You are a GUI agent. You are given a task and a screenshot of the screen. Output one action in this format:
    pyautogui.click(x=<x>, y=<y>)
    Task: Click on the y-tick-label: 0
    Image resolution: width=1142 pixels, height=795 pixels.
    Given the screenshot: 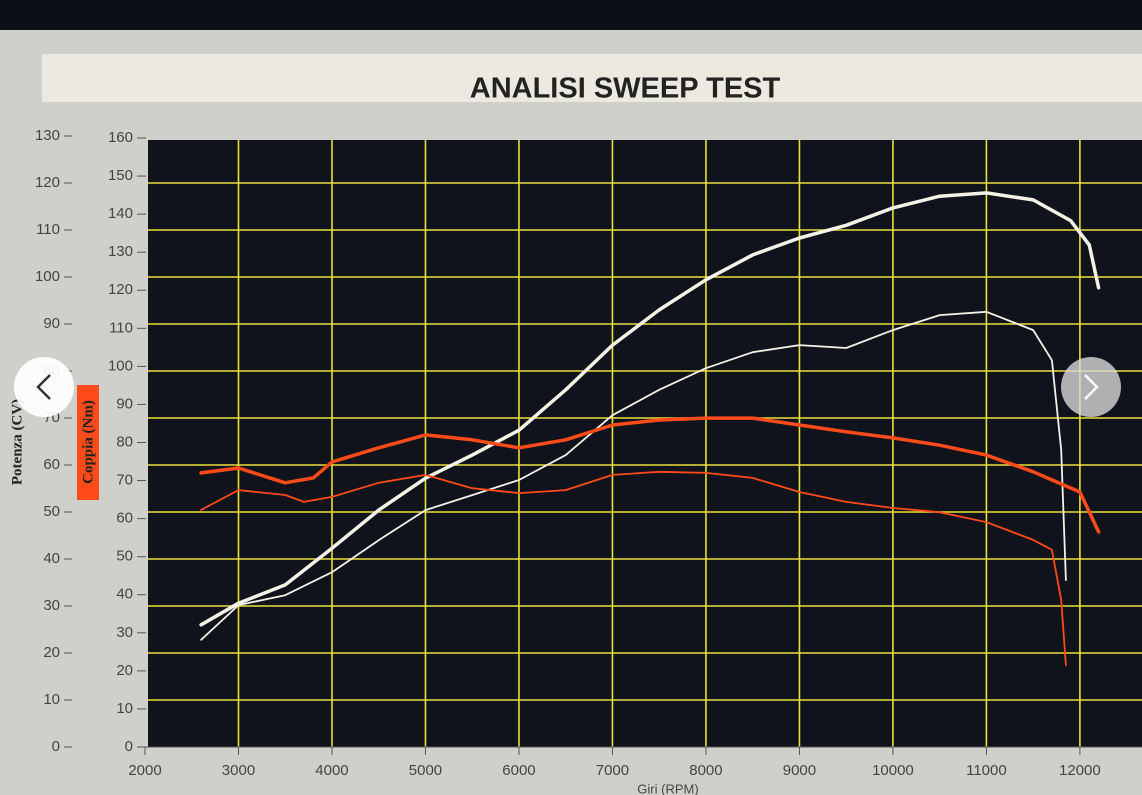 What is the action you would take?
    pyautogui.click(x=56, y=746)
    